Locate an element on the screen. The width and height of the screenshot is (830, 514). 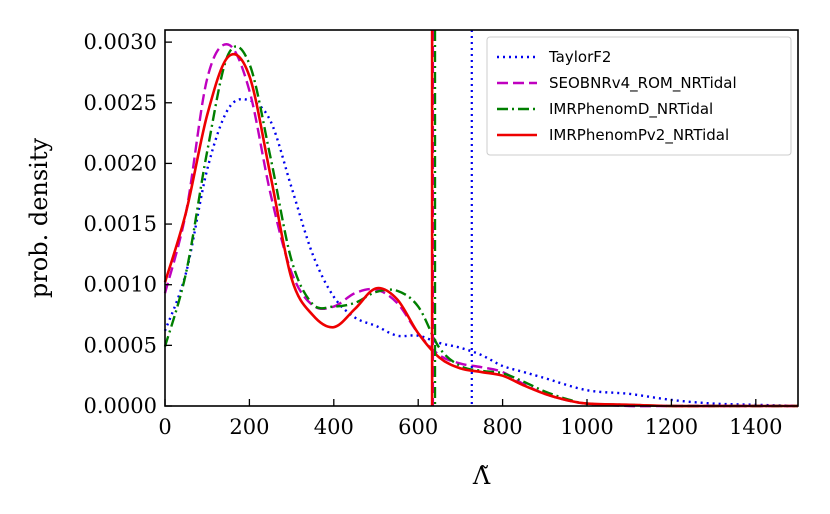
y-tick-label: 0.0000 is located at coordinates (120, 406).